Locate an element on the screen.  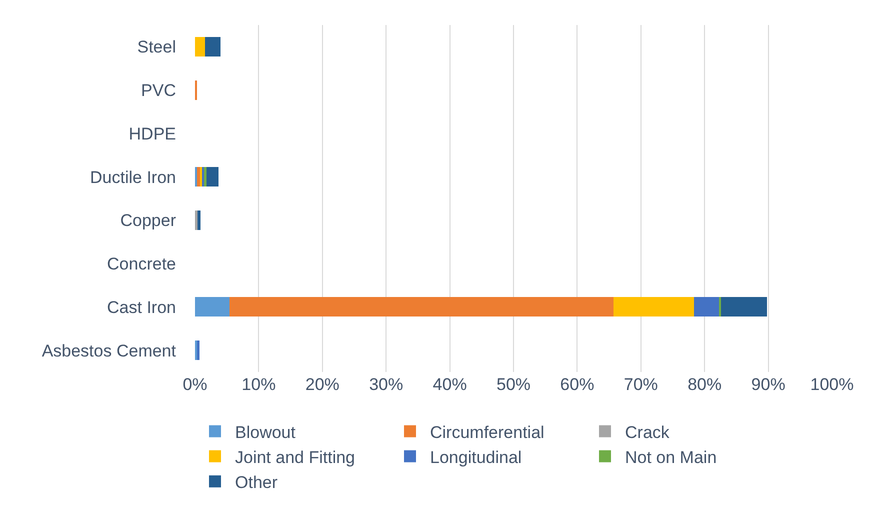
y-tick-label: Ductile Iron is located at coordinates (133, 177).